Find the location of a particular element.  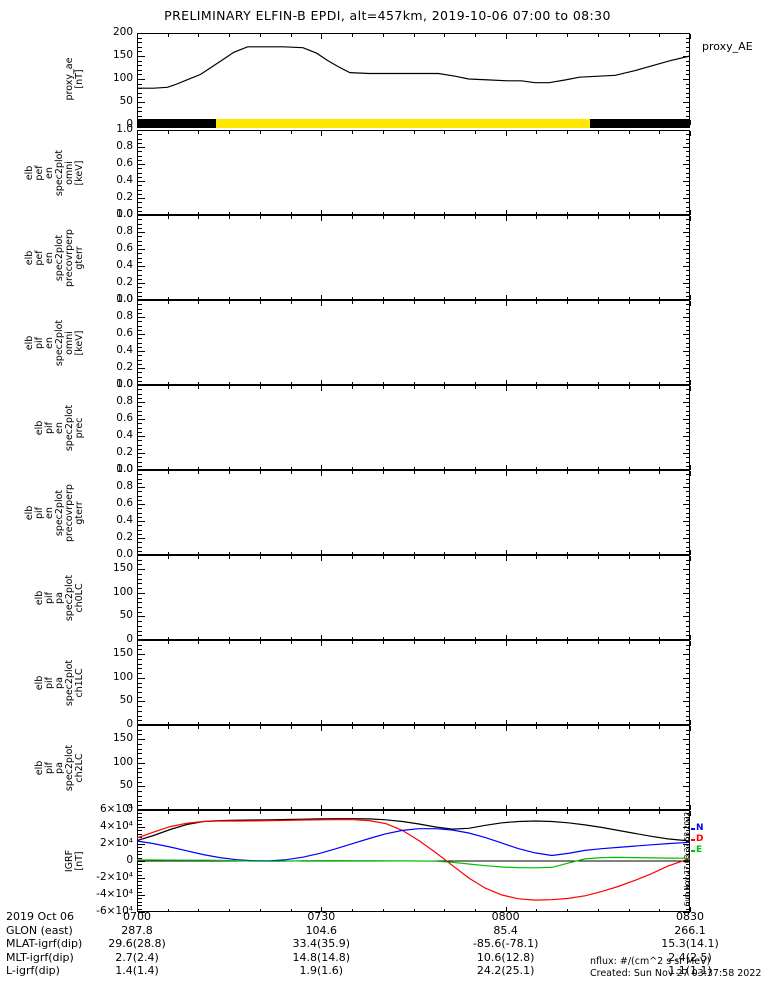

y-tick-label: 0.6 is located at coordinates (124, 503).